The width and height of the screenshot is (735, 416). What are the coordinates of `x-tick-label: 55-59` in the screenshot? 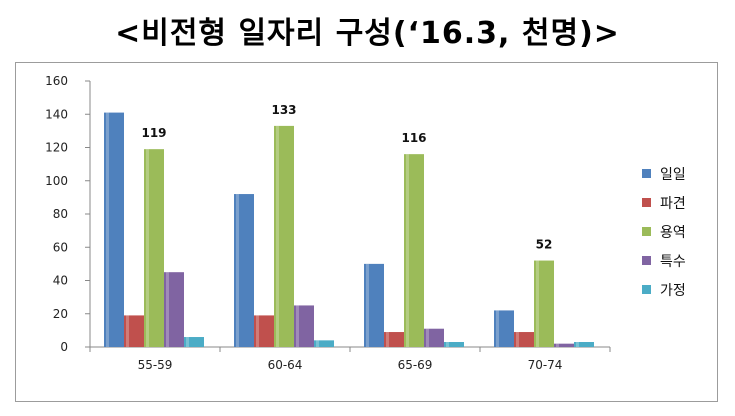 It's located at (155, 365).